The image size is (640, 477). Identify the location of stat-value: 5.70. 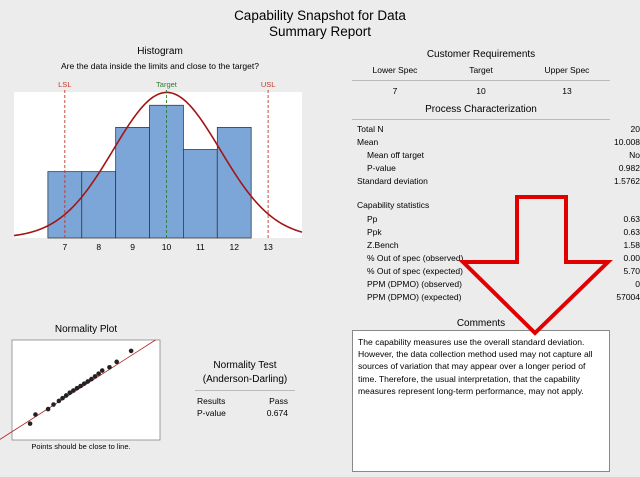
(631, 271).